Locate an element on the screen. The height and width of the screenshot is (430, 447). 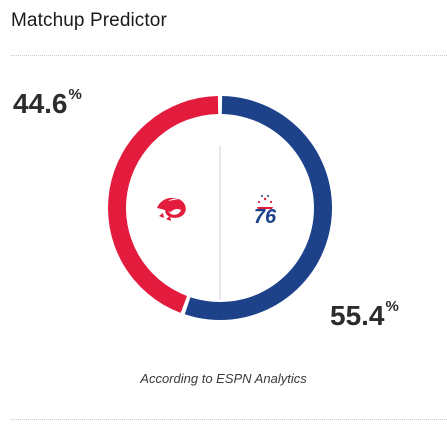
home-win-probability: 55.4% is located at coordinates (364, 315).